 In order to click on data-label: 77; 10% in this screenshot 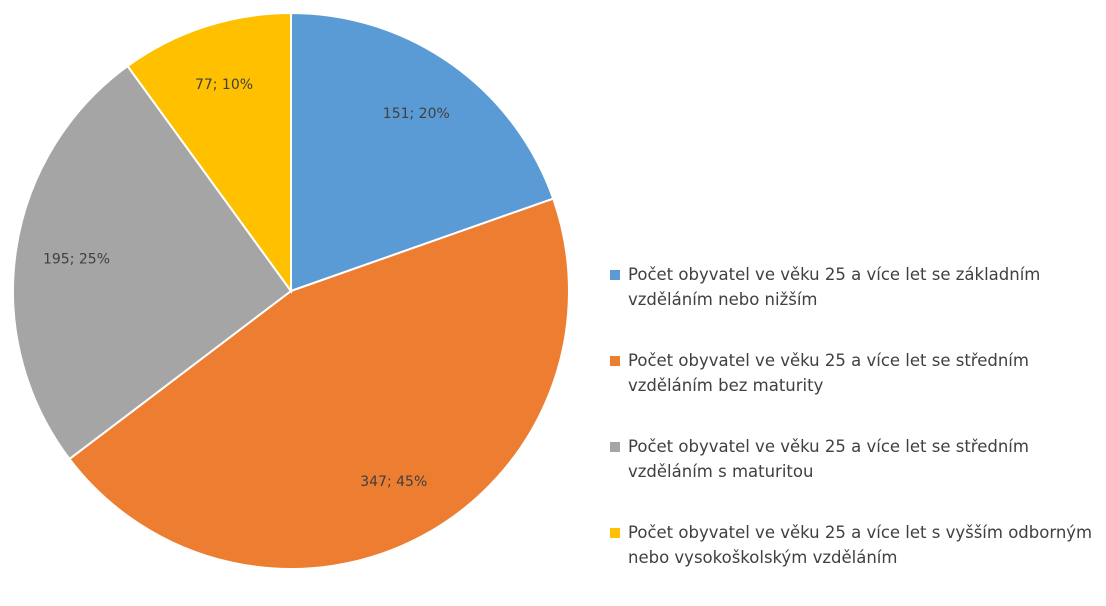, I will do `click(224, 85)`.